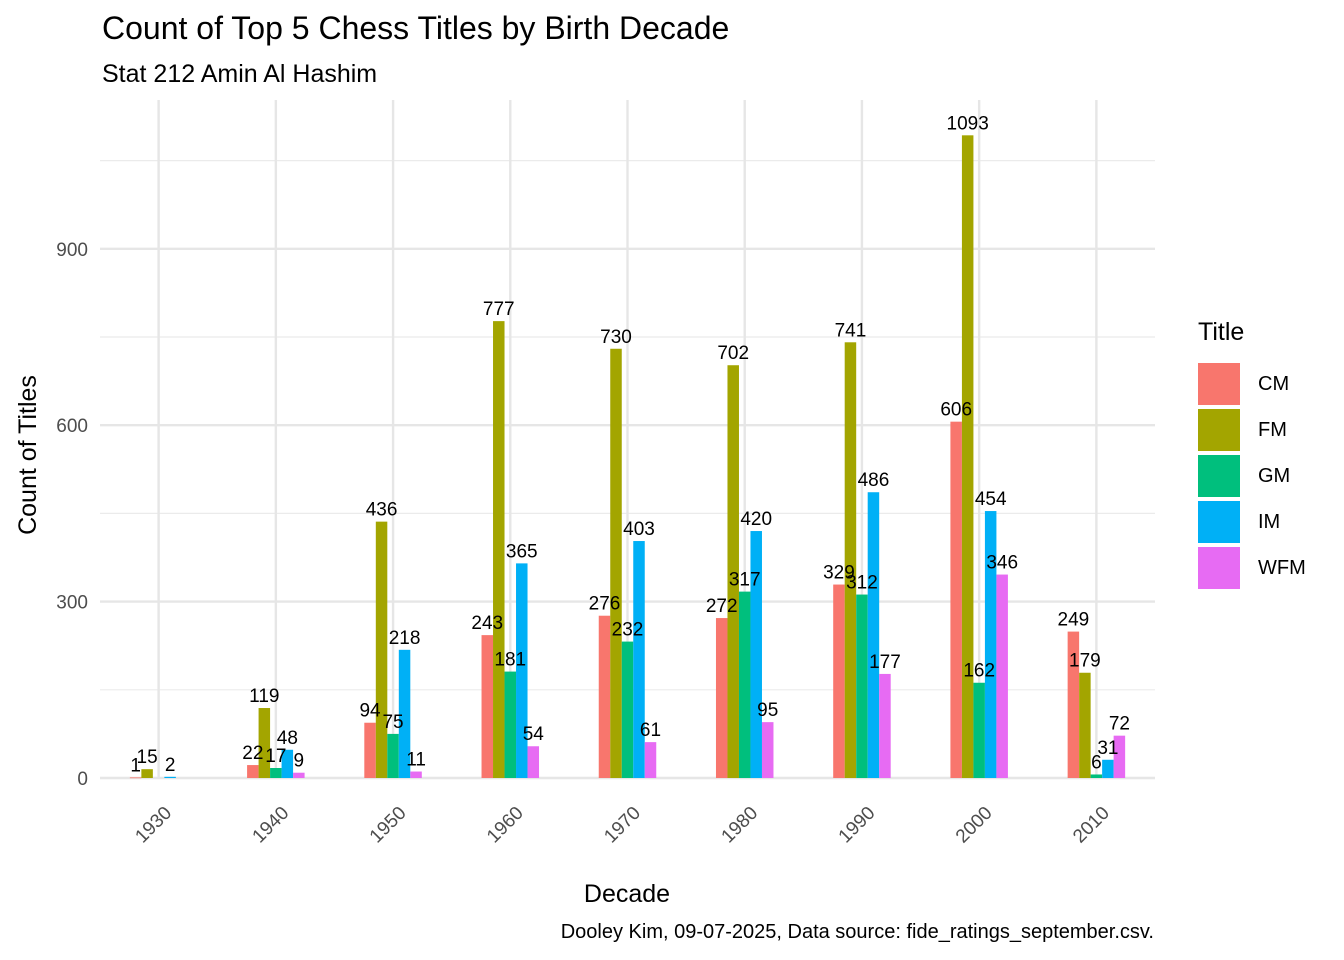 The height and width of the screenshot is (960, 1344). I want to click on legend-key-fm, so click(1219, 430).